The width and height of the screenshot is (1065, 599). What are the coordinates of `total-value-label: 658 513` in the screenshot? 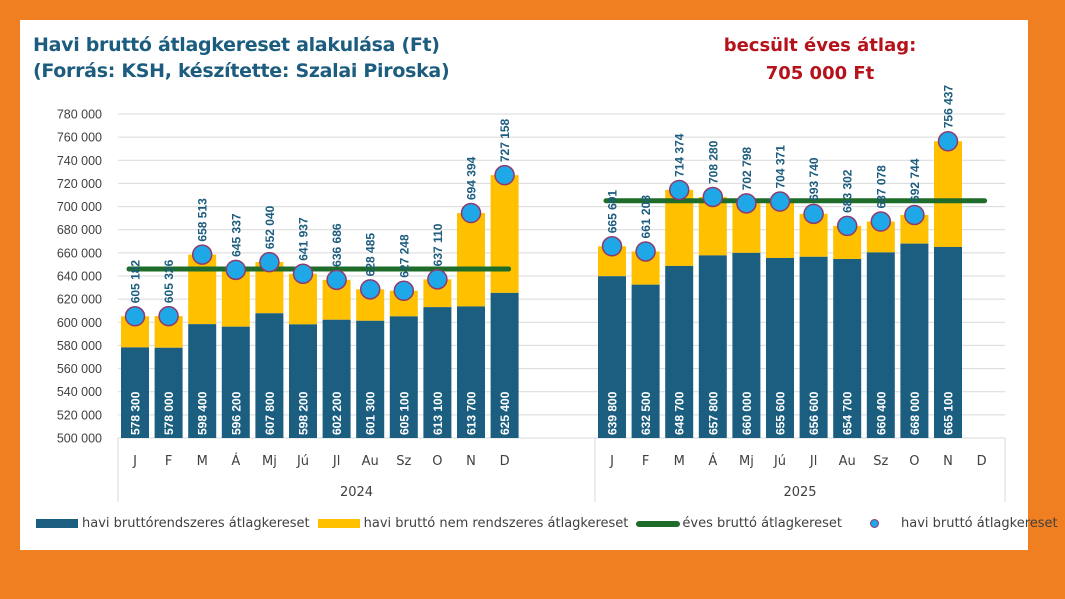 It's located at (203, 220).